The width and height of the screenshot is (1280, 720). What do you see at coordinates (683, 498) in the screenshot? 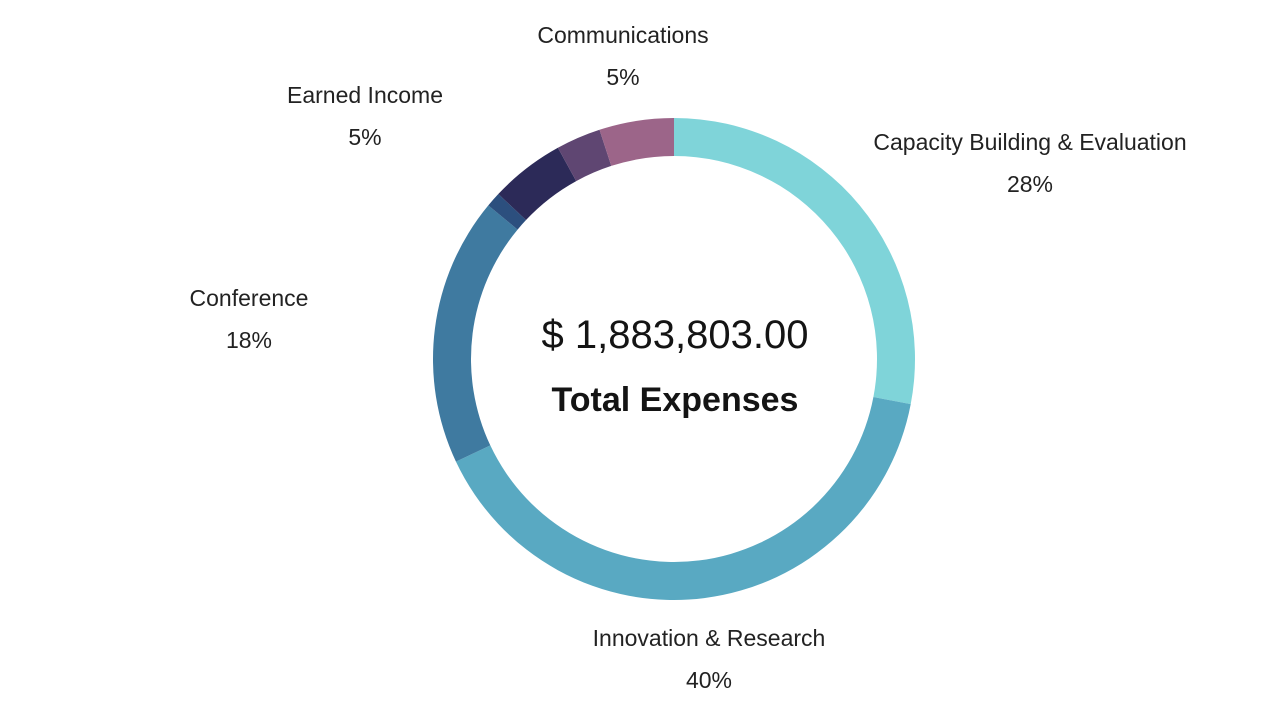
I see `slice-innovation-research` at bounding box center [683, 498].